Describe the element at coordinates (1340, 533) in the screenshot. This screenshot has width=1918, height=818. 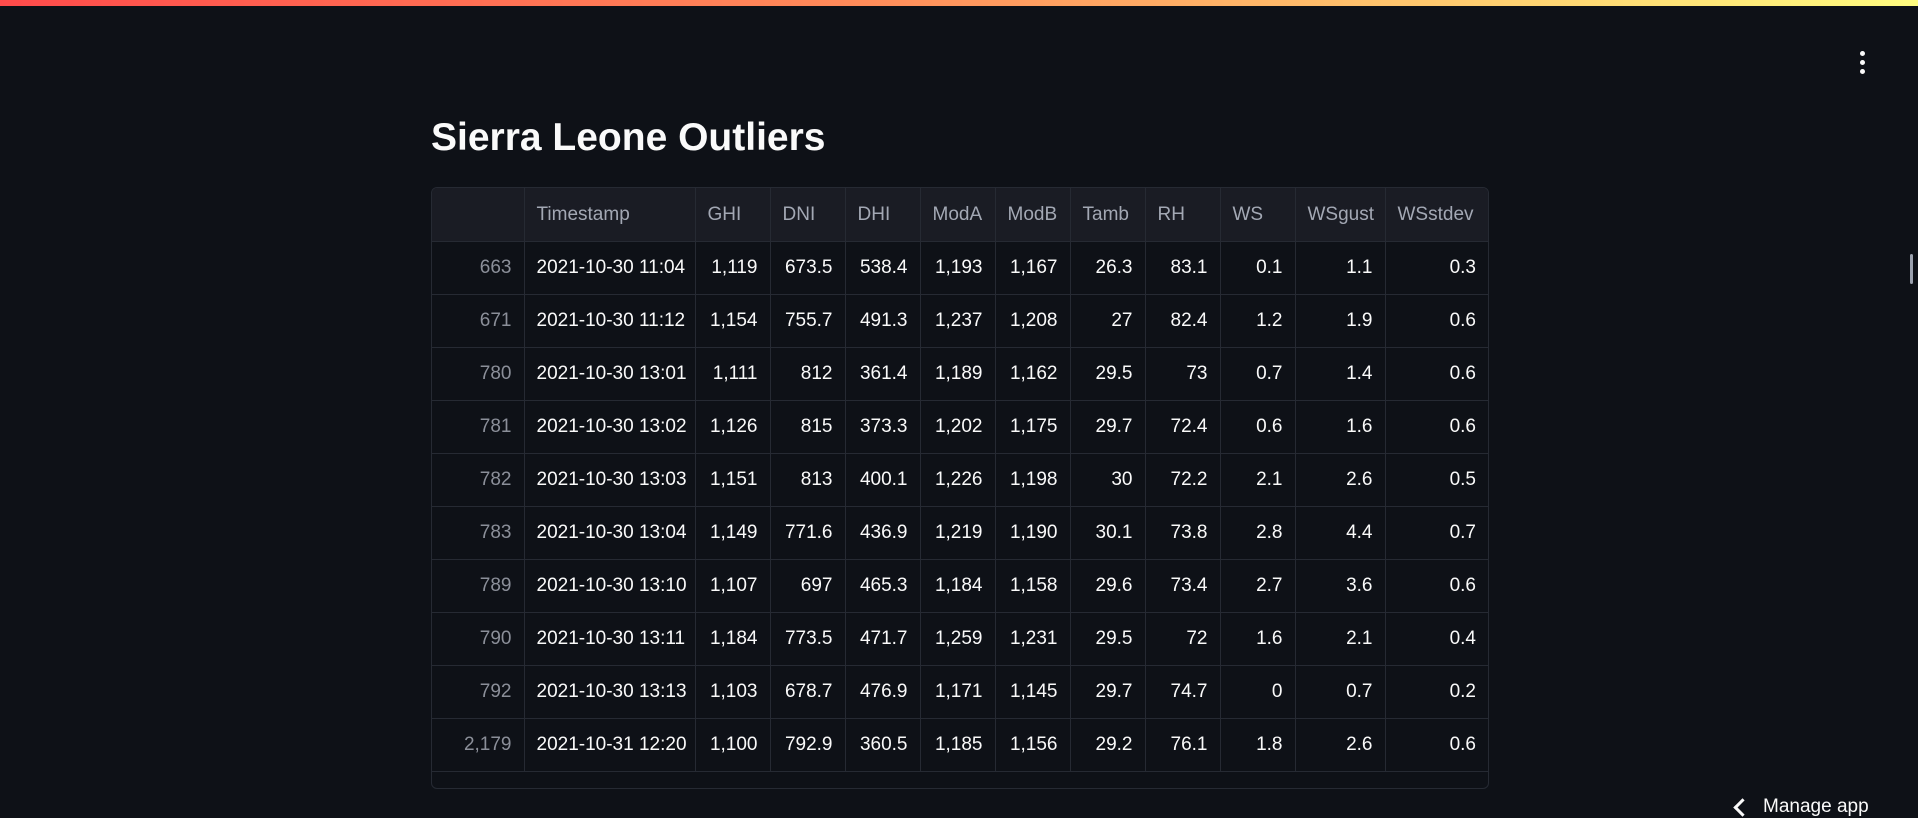
I see `table-cell: 4.4` at that location.